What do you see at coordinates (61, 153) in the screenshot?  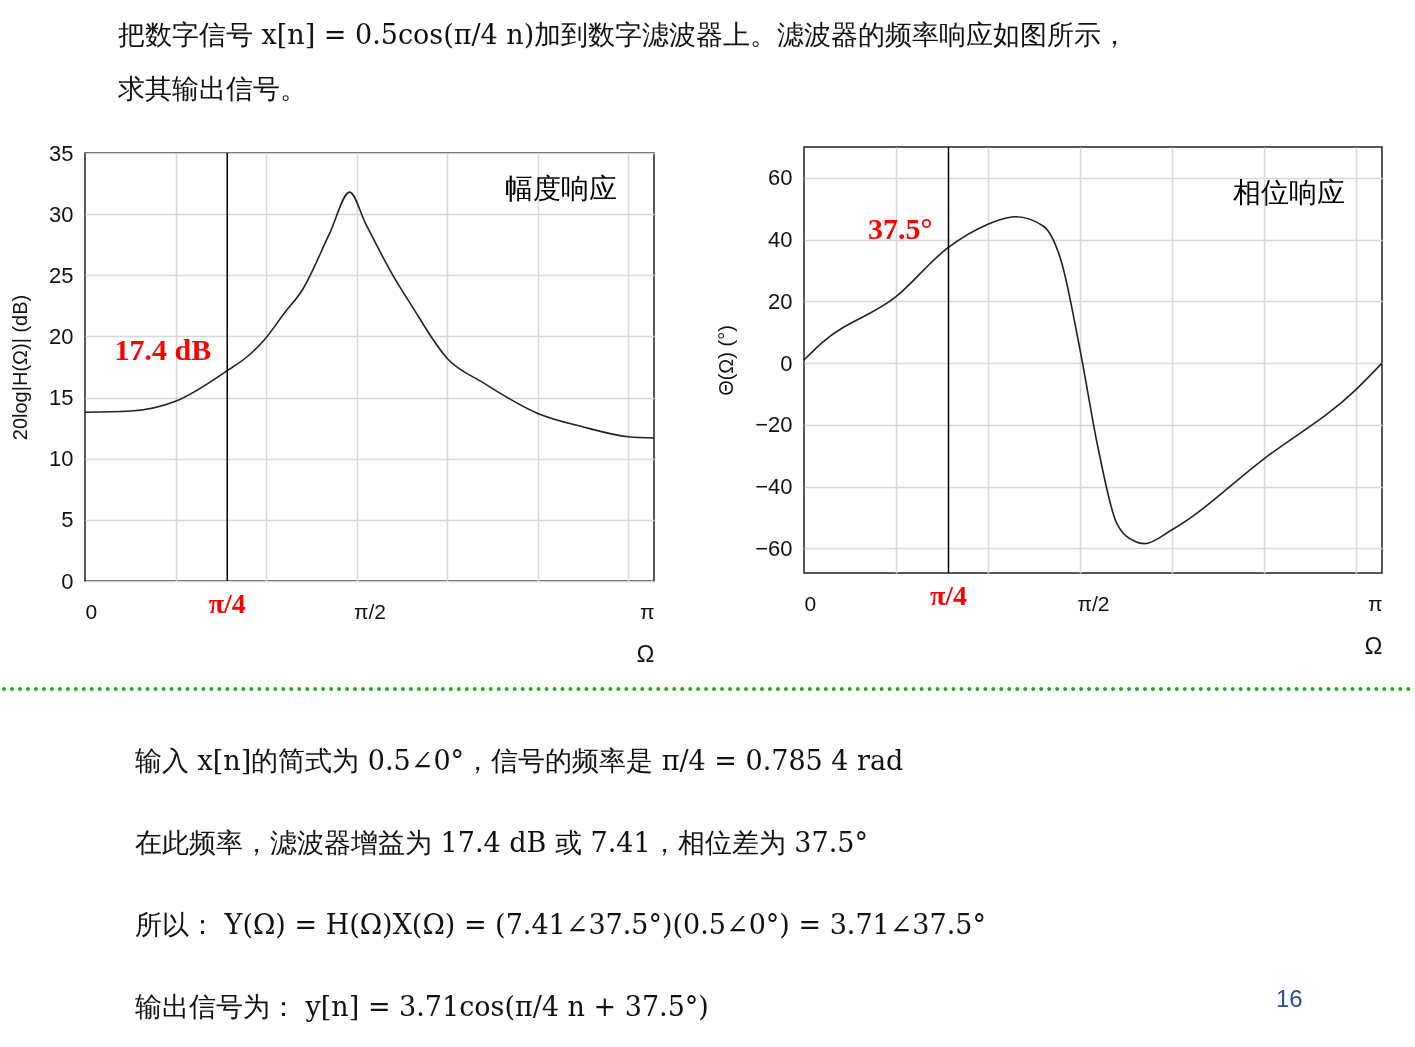 I see `y-tick-label: 35` at bounding box center [61, 153].